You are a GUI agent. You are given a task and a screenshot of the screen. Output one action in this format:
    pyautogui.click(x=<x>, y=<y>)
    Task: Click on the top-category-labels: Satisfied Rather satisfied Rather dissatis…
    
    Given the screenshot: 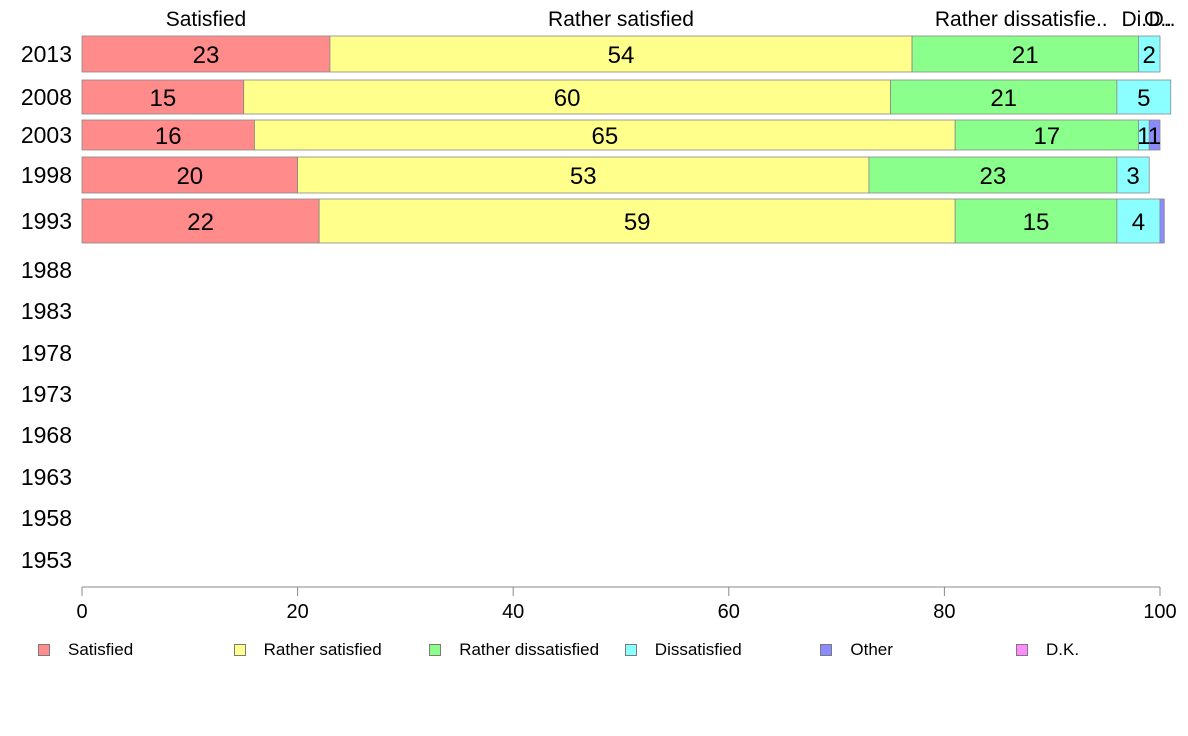 What is the action you would take?
    pyautogui.click(x=671, y=19)
    